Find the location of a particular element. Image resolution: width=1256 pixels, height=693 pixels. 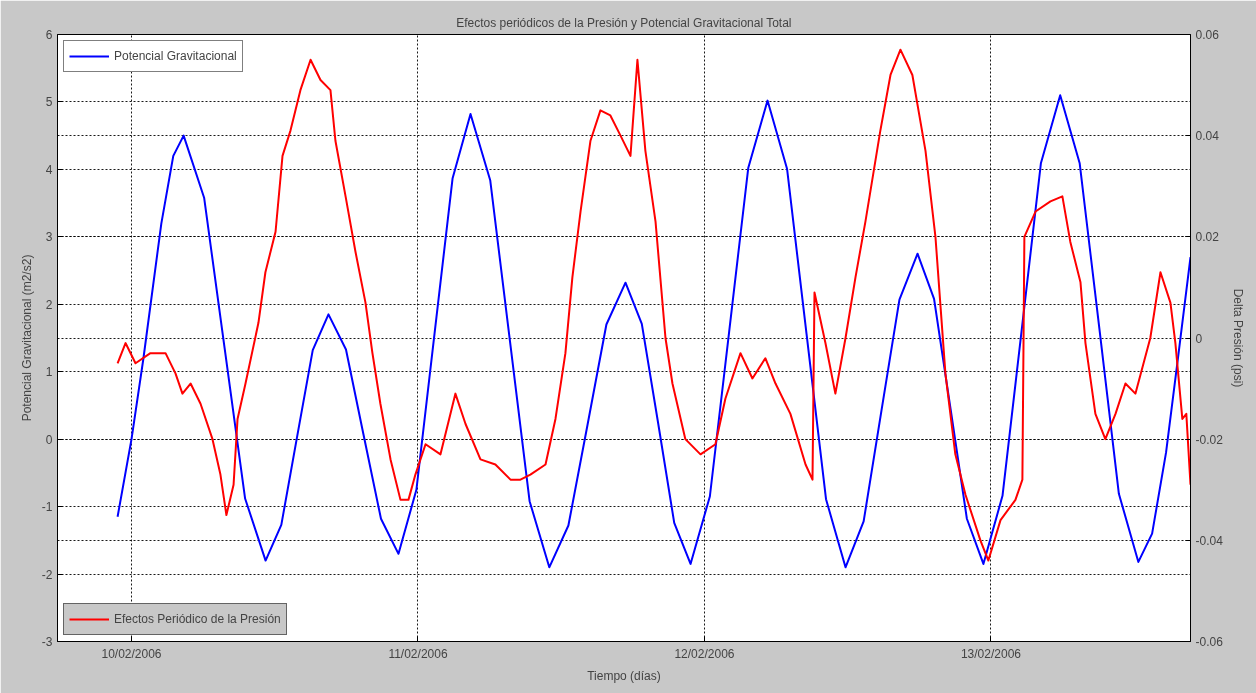

legend-label: Efectos Periódico de la Presión is located at coordinates (197, 619).